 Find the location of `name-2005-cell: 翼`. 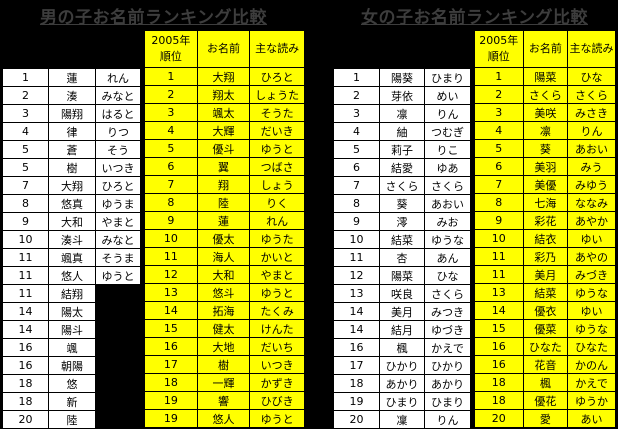

name-2005-cell: 翼 is located at coordinates (223, 166).